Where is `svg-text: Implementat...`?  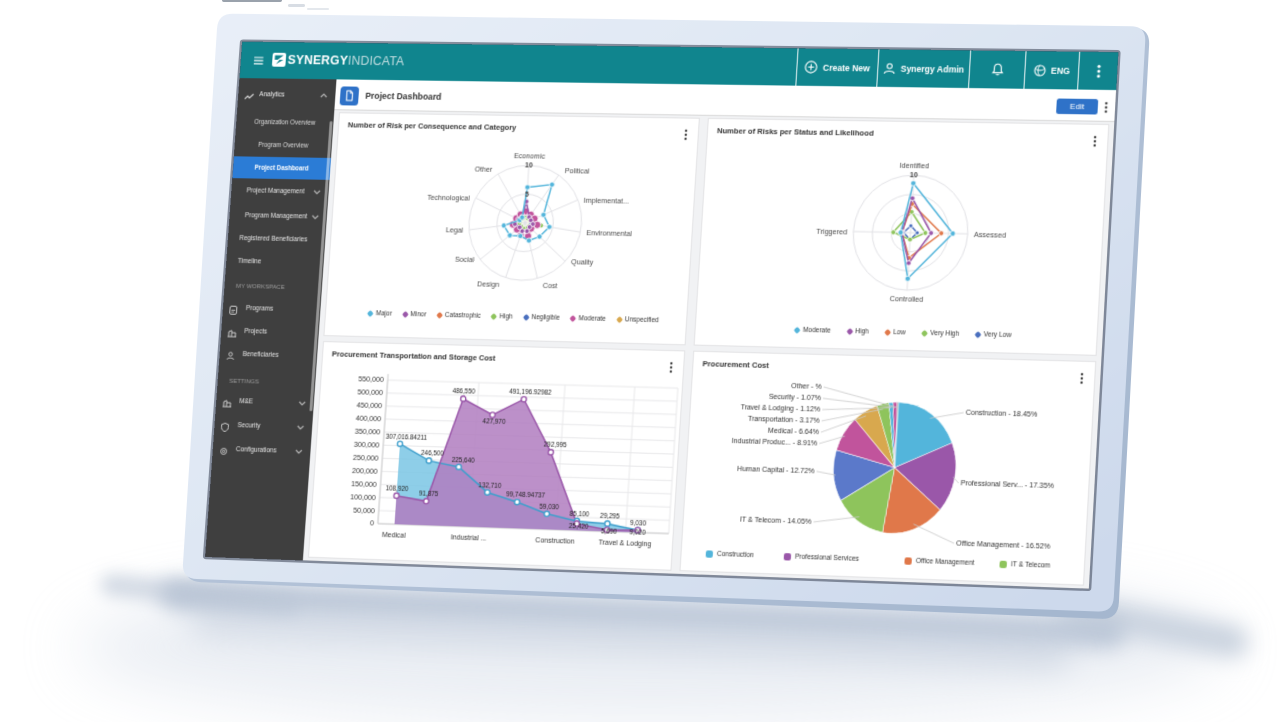 svg-text: Implementat... is located at coordinates (606, 202).